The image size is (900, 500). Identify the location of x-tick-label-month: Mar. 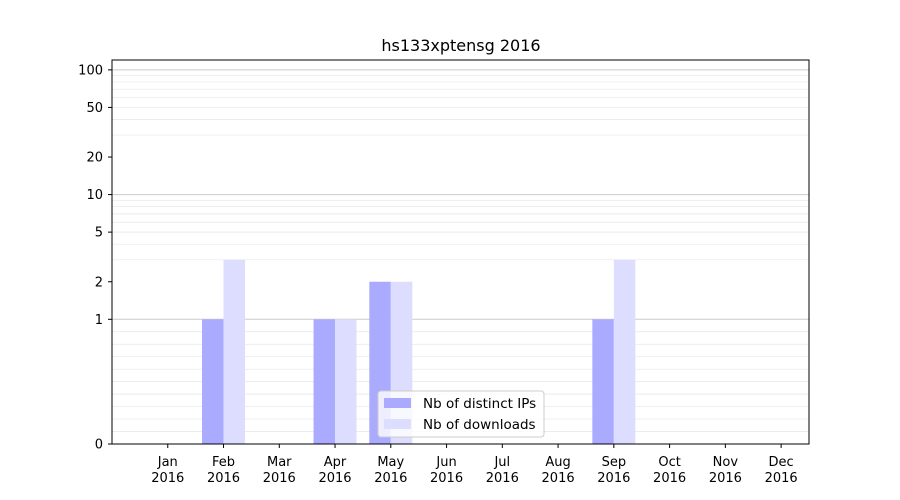
(279, 462).